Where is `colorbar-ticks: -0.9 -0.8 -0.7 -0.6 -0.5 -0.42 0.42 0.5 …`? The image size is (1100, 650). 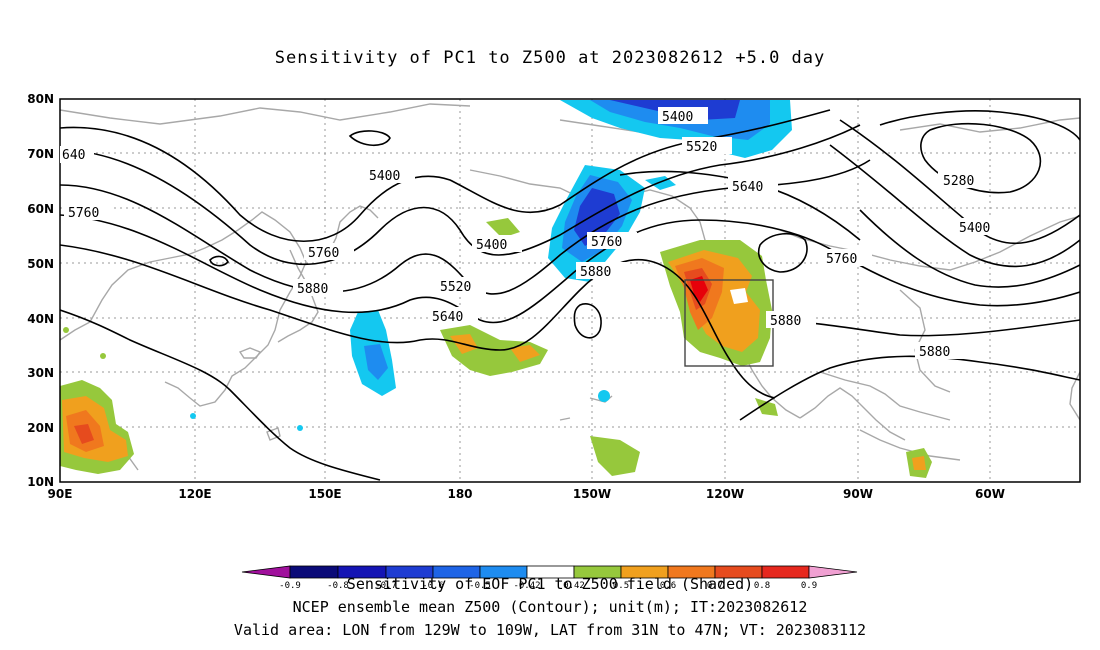
colorbar-ticks: -0.9 -0.8 -0.7 -0.6 -0.5 -0.42 0.42 0.5 … is located at coordinates (548, 586).